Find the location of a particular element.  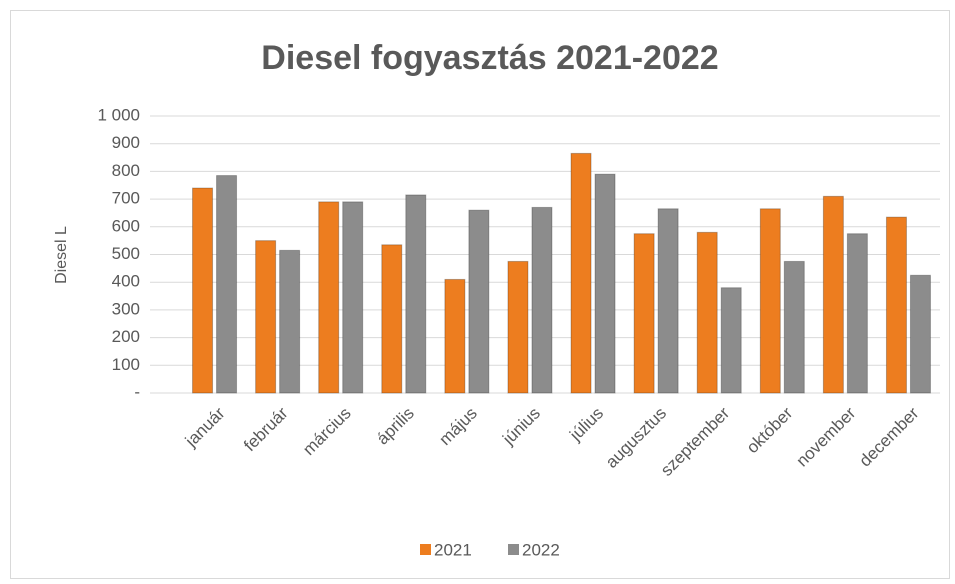

y-tick-label: 300 is located at coordinates (126, 308).